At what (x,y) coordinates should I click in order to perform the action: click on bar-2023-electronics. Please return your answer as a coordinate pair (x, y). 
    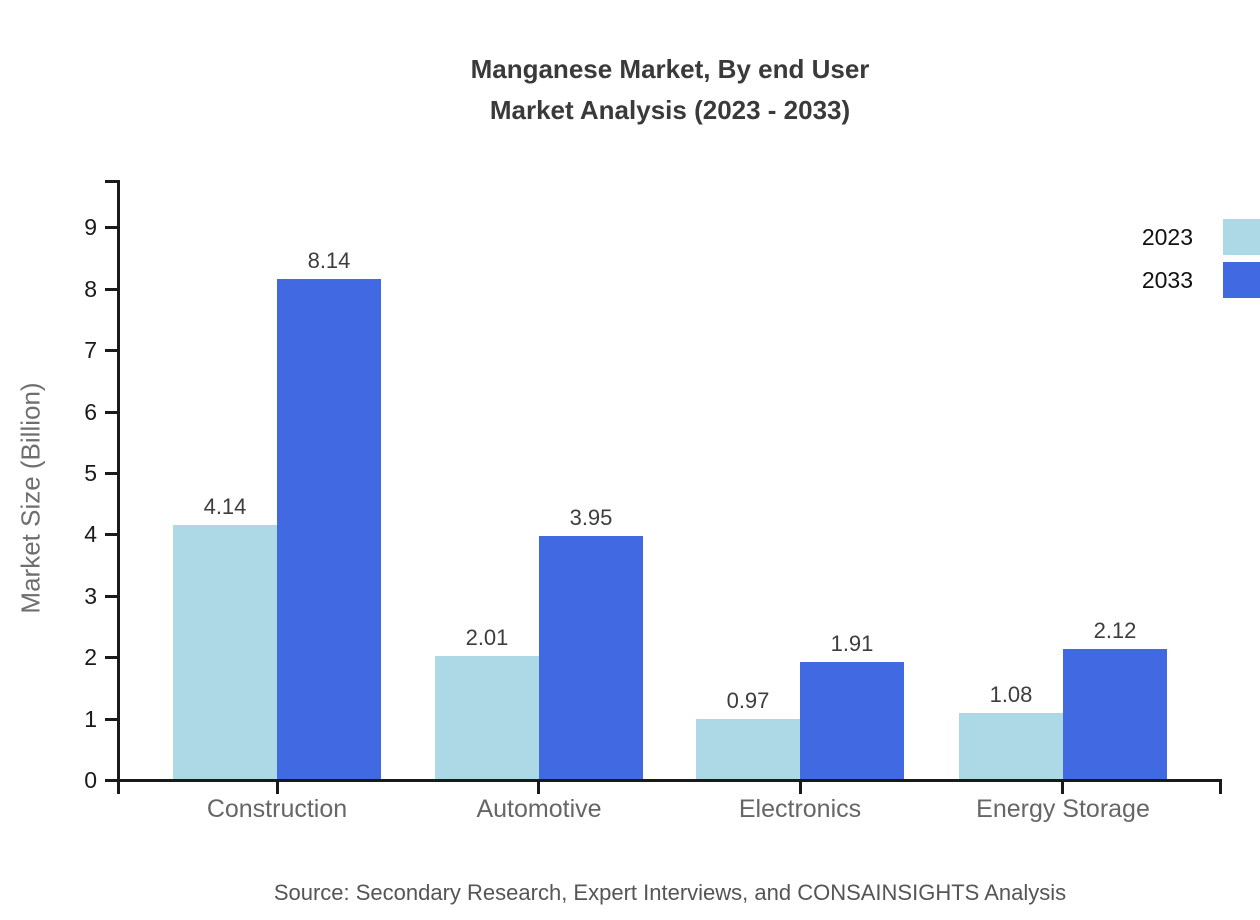
    Looking at the image, I should click on (748, 749).